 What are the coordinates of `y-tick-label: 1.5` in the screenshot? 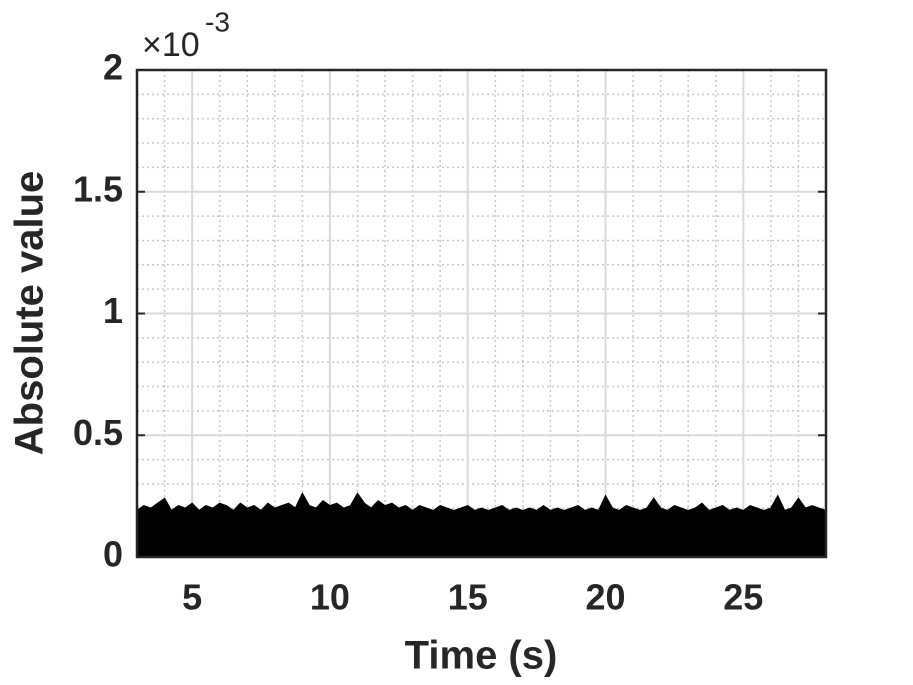 It's located at (98, 188).